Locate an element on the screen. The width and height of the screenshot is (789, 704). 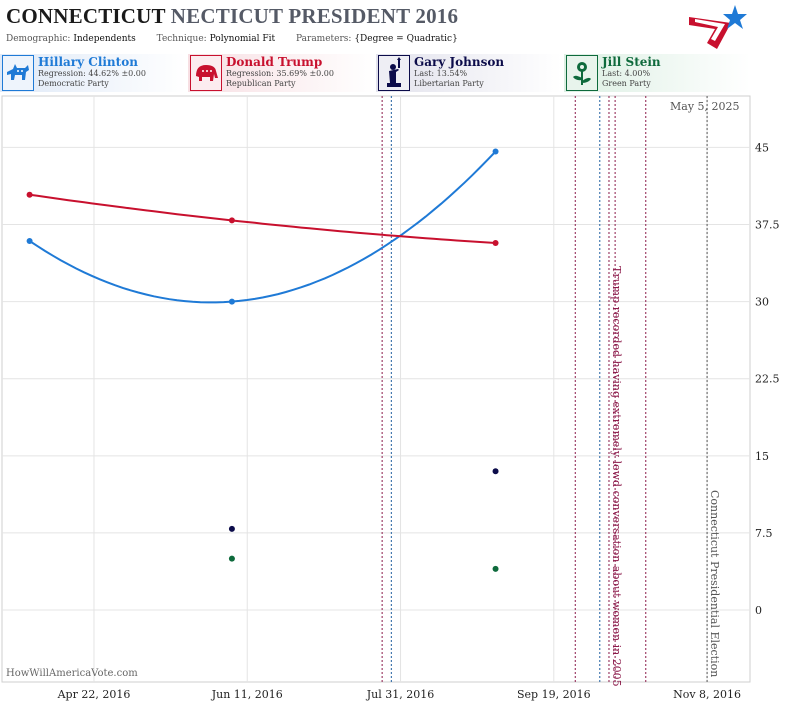
event-label: Connecticut Presidential Election is located at coordinates (715, 584).